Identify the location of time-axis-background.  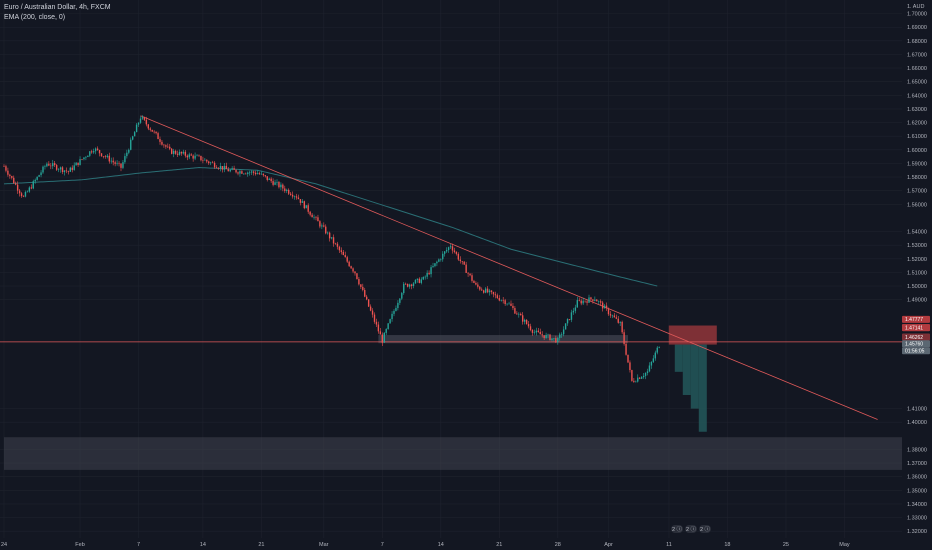
(466, 544).